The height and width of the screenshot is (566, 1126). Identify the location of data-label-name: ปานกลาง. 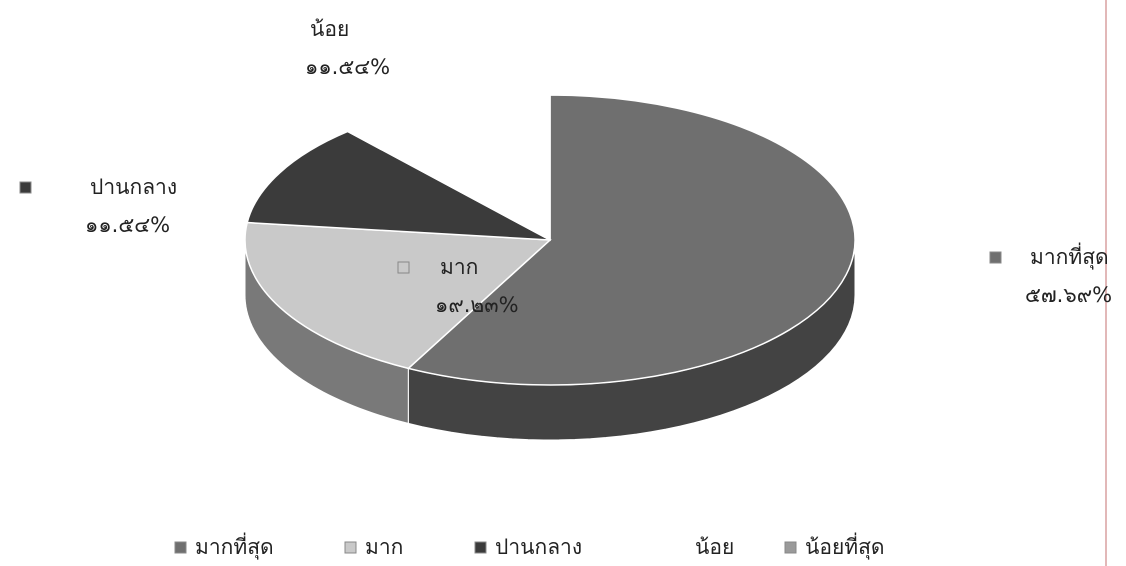
(133, 187).